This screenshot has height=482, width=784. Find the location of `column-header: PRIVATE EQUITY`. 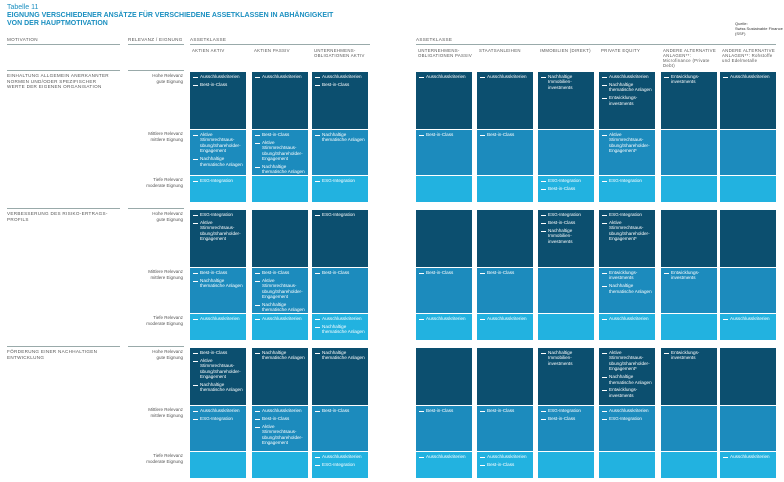

column-header: PRIVATE EQUITY is located at coordinates (621, 50).